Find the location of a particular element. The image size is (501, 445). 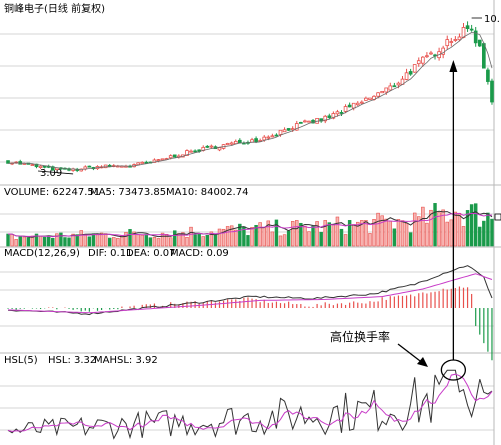

annotation-arrowhead is located at coordinates (453, 66).